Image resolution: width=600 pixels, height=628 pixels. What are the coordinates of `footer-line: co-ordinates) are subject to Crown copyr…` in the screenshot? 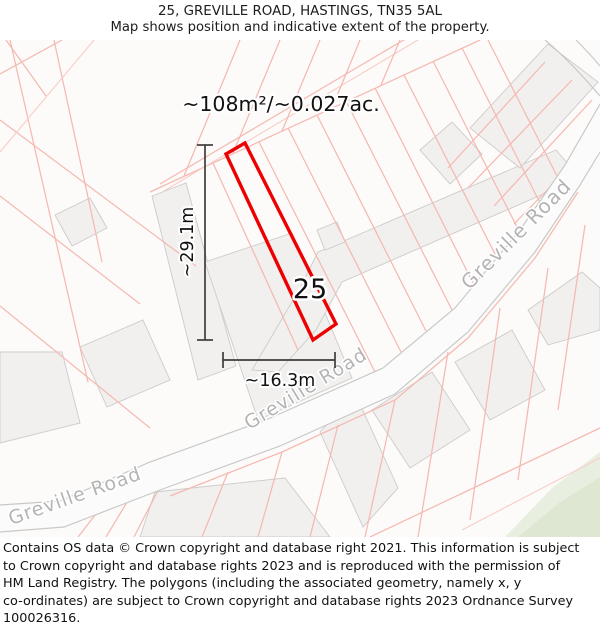 It's located at (288, 601).